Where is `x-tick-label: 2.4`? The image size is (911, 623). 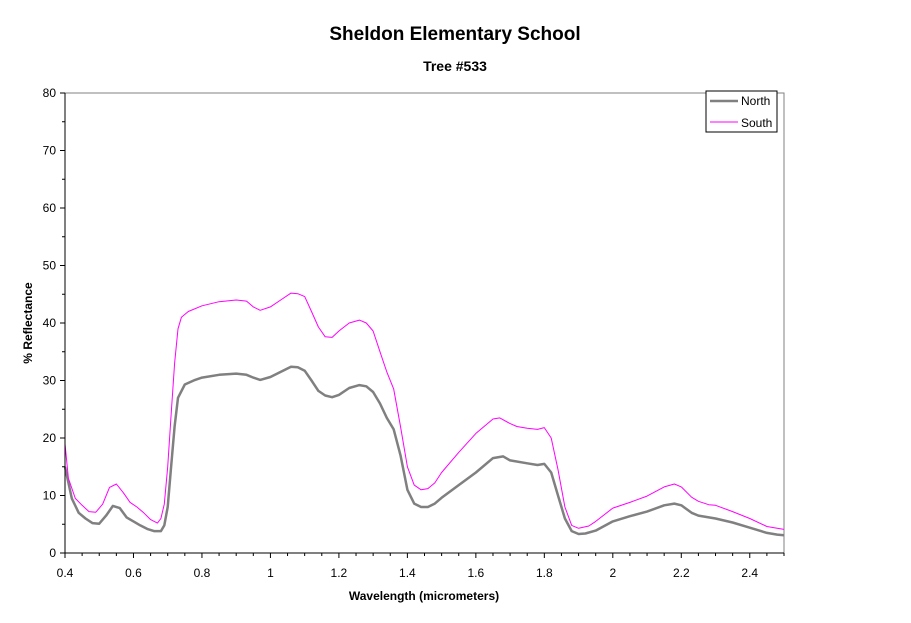 x-tick-label: 2.4 is located at coordinates (749, 573).